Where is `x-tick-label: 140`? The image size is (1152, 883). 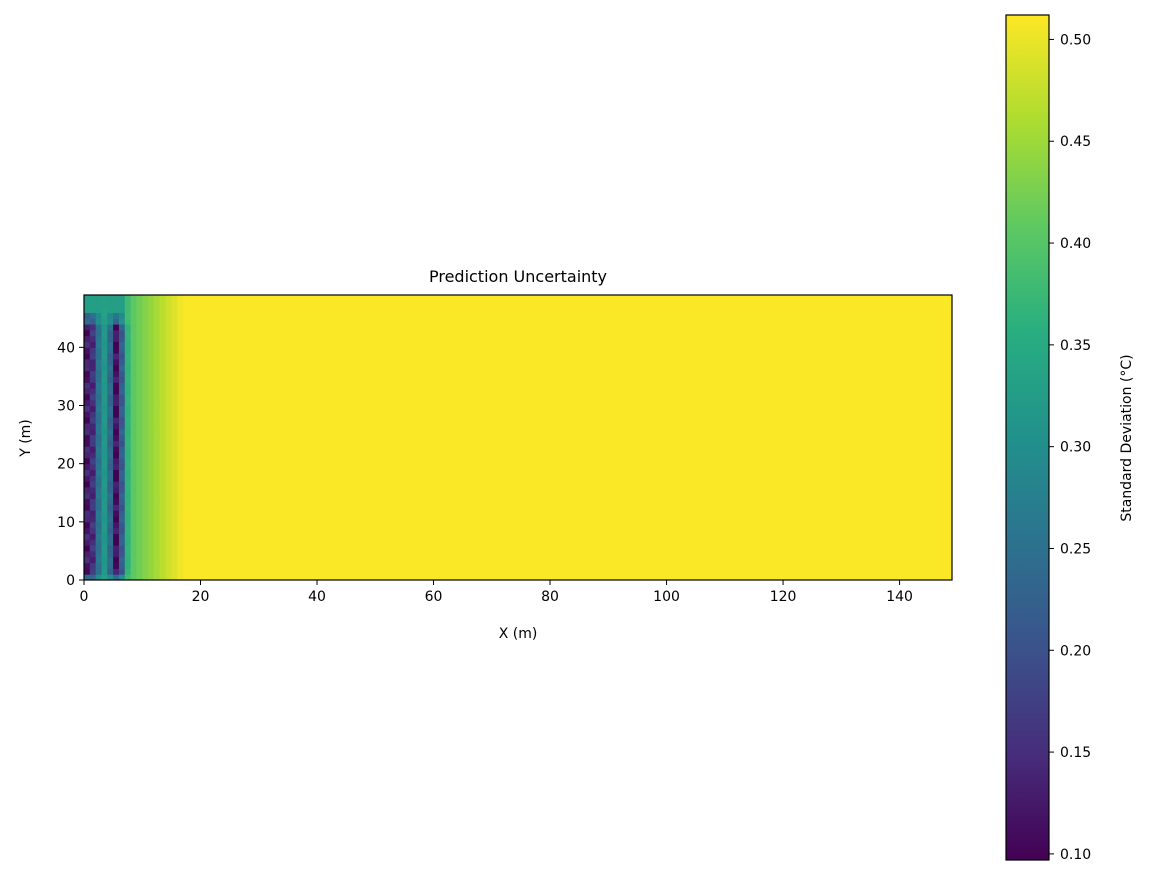
x-tick-label: 140 is located at coordinates (899, 597).